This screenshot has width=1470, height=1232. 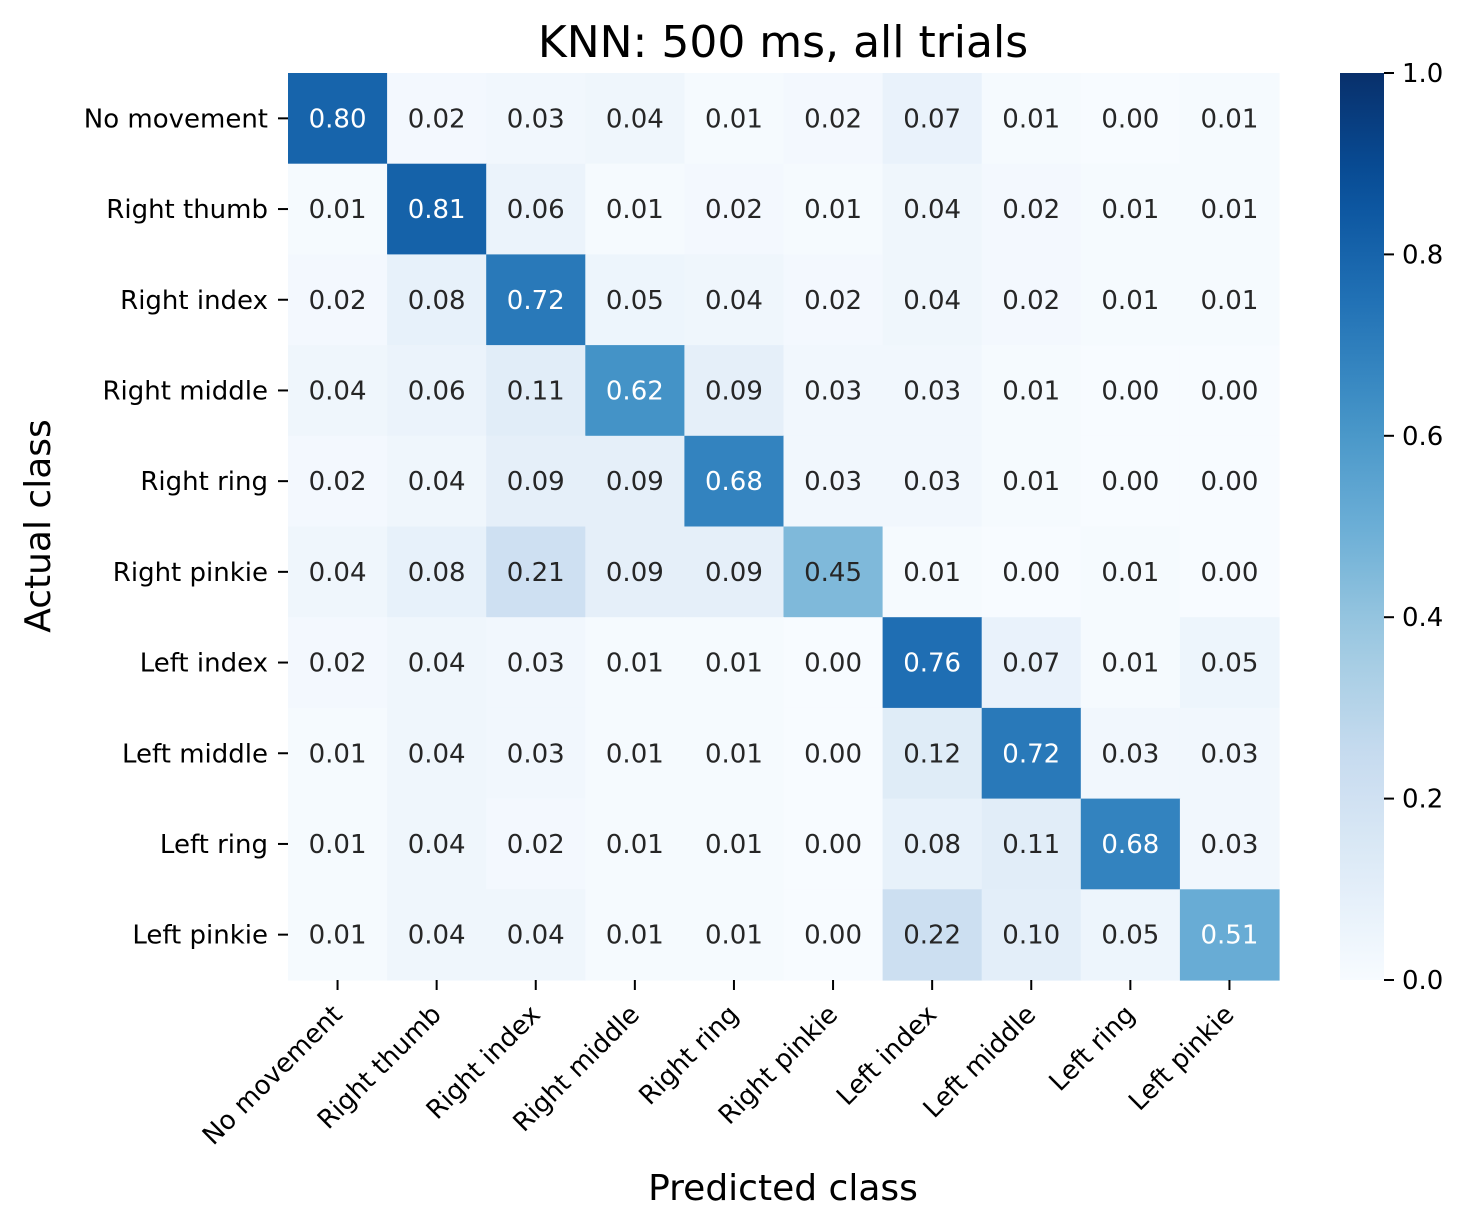 What do you see at coordinates (783, 42) in the screenshot?
I see `chart-title: KNN: 500 ms, all trials` at bounding box center [783, 42].